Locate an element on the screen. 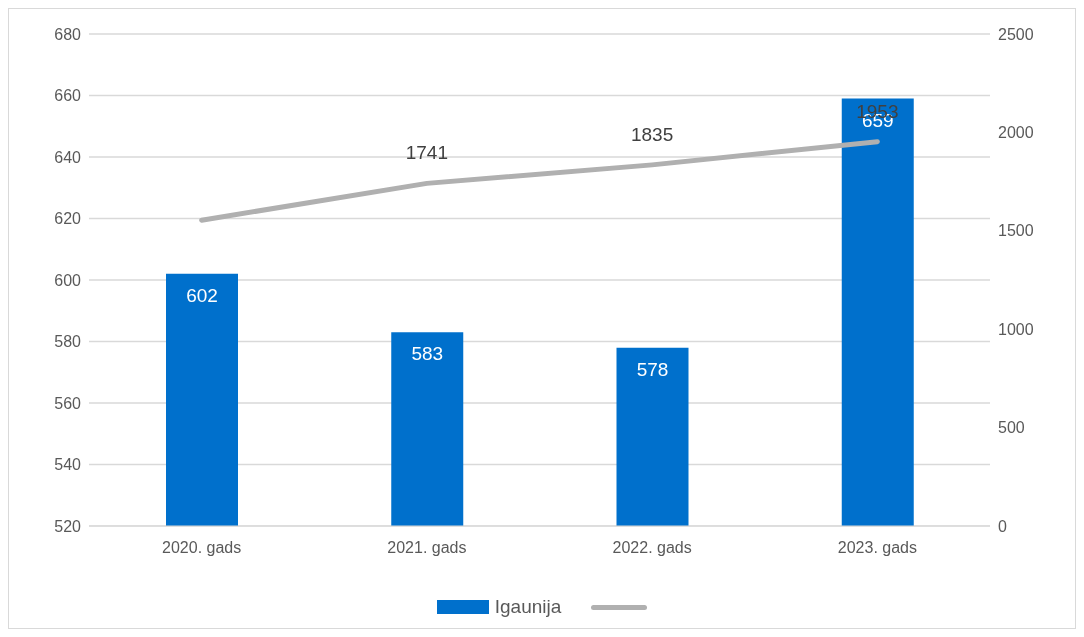  y-tick-label: 640 is located at coordinates (68, 157).